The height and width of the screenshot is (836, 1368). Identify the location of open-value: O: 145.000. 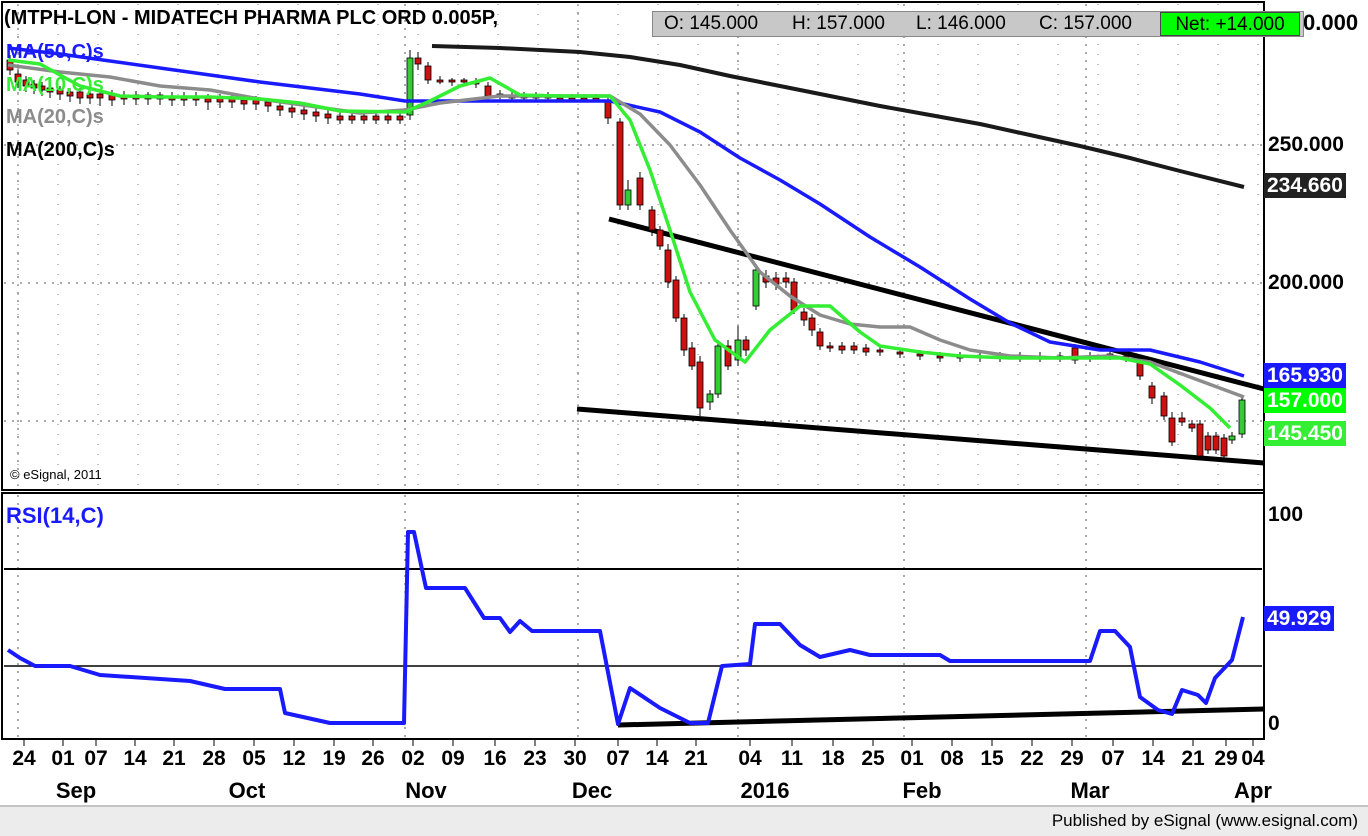
(711, 23).